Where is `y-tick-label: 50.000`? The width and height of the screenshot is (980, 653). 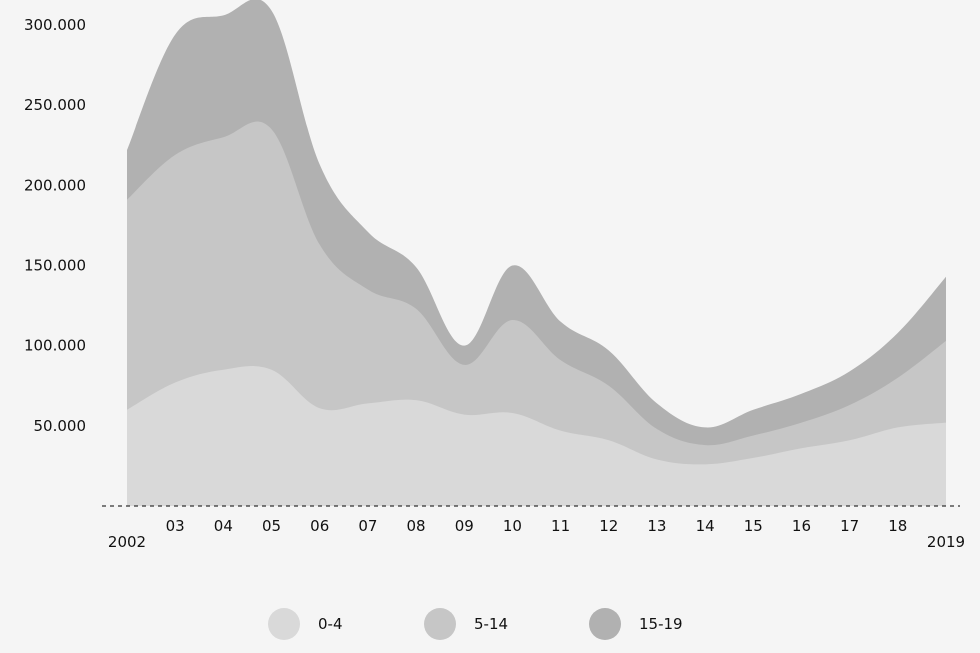 y-tick-label: 50.000 is located at coordinates (60, 426).